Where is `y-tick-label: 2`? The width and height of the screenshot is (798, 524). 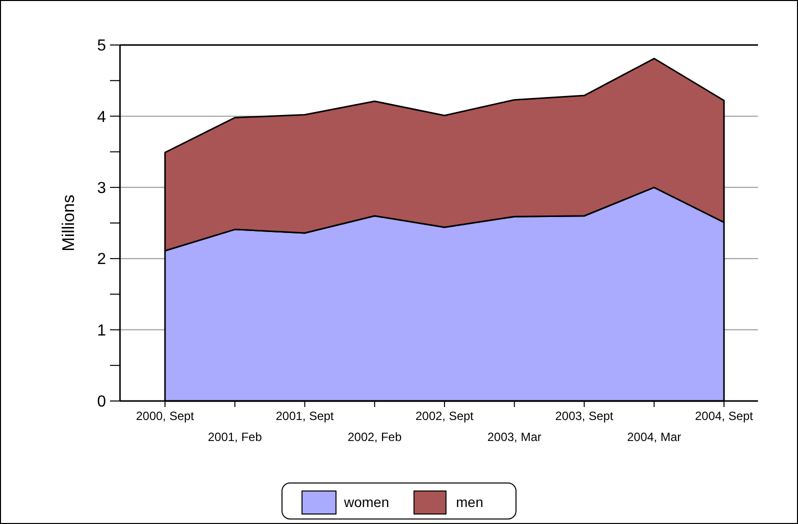 y-tick-label: 2 is located at coordinates (101, 259).